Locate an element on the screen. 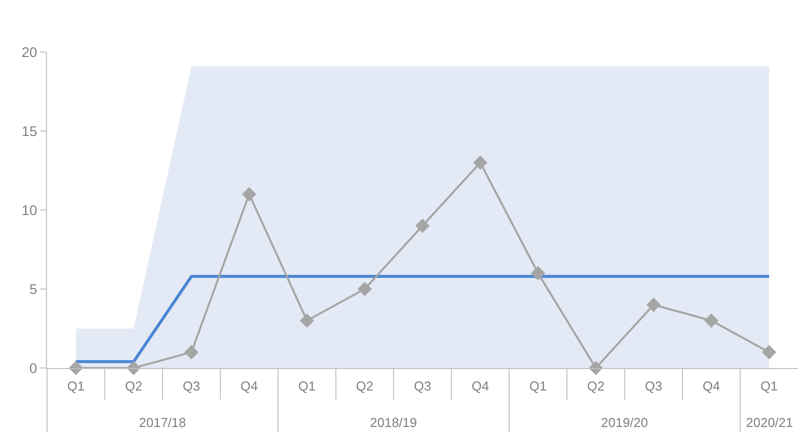 This screenshot has width=798, height=432. y-tick-label: 0 is located at coordinates (33, 368).